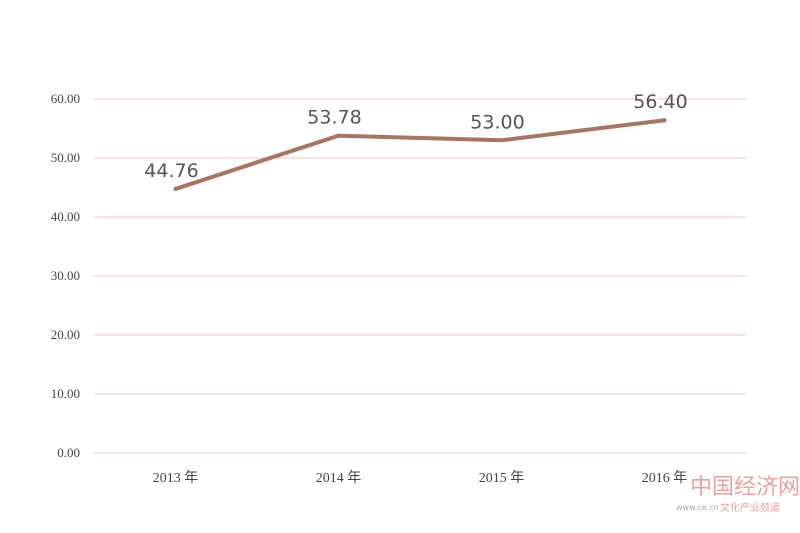 The width and height of the screenshot is (800, 533). What do you see at coordinates (745, 487) in the screenshot?
I see `watermark-brand: 中国经济网` at bounding box center [745, 487].